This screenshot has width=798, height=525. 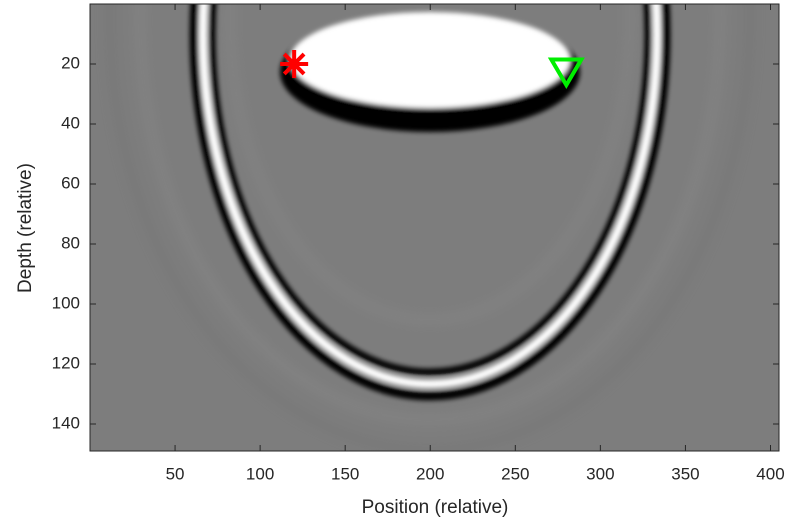 I want to click on x-tick-label: 150, so click(x=345, y=473).